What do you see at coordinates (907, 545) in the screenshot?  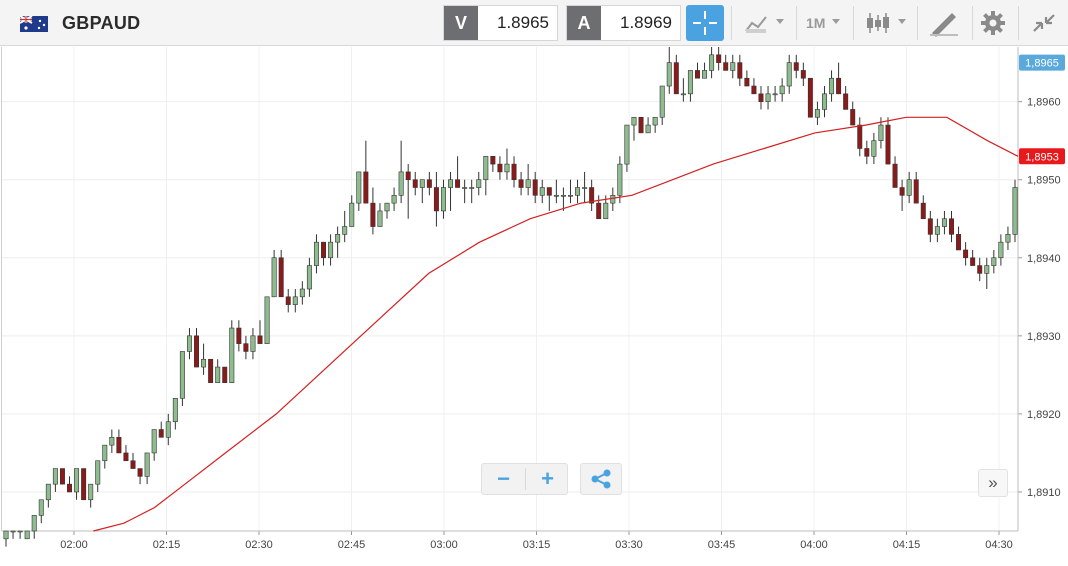 I see `x-tick-label: 04:15` at bounding box center [907, 545].